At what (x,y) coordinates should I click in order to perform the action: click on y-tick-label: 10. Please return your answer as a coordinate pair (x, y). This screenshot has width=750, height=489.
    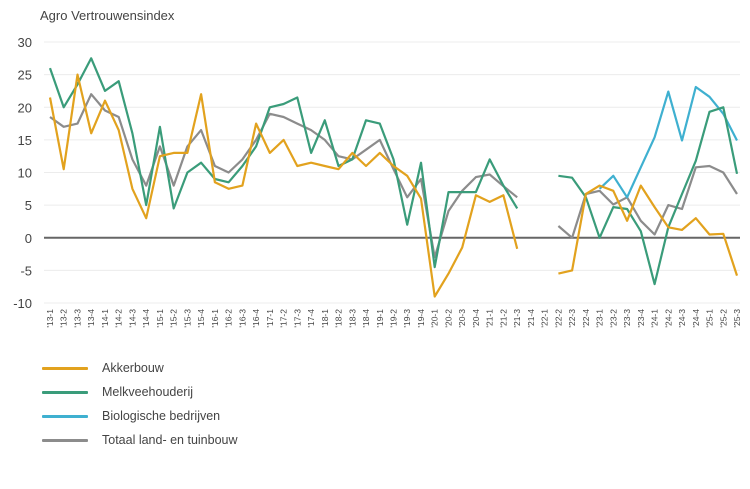
    Looking at the image, I should click on (25, 173).